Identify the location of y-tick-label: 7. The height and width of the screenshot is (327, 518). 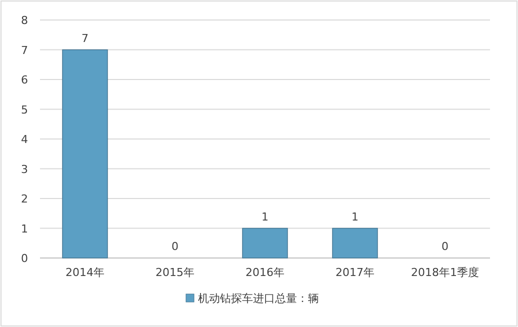
(24, 50).